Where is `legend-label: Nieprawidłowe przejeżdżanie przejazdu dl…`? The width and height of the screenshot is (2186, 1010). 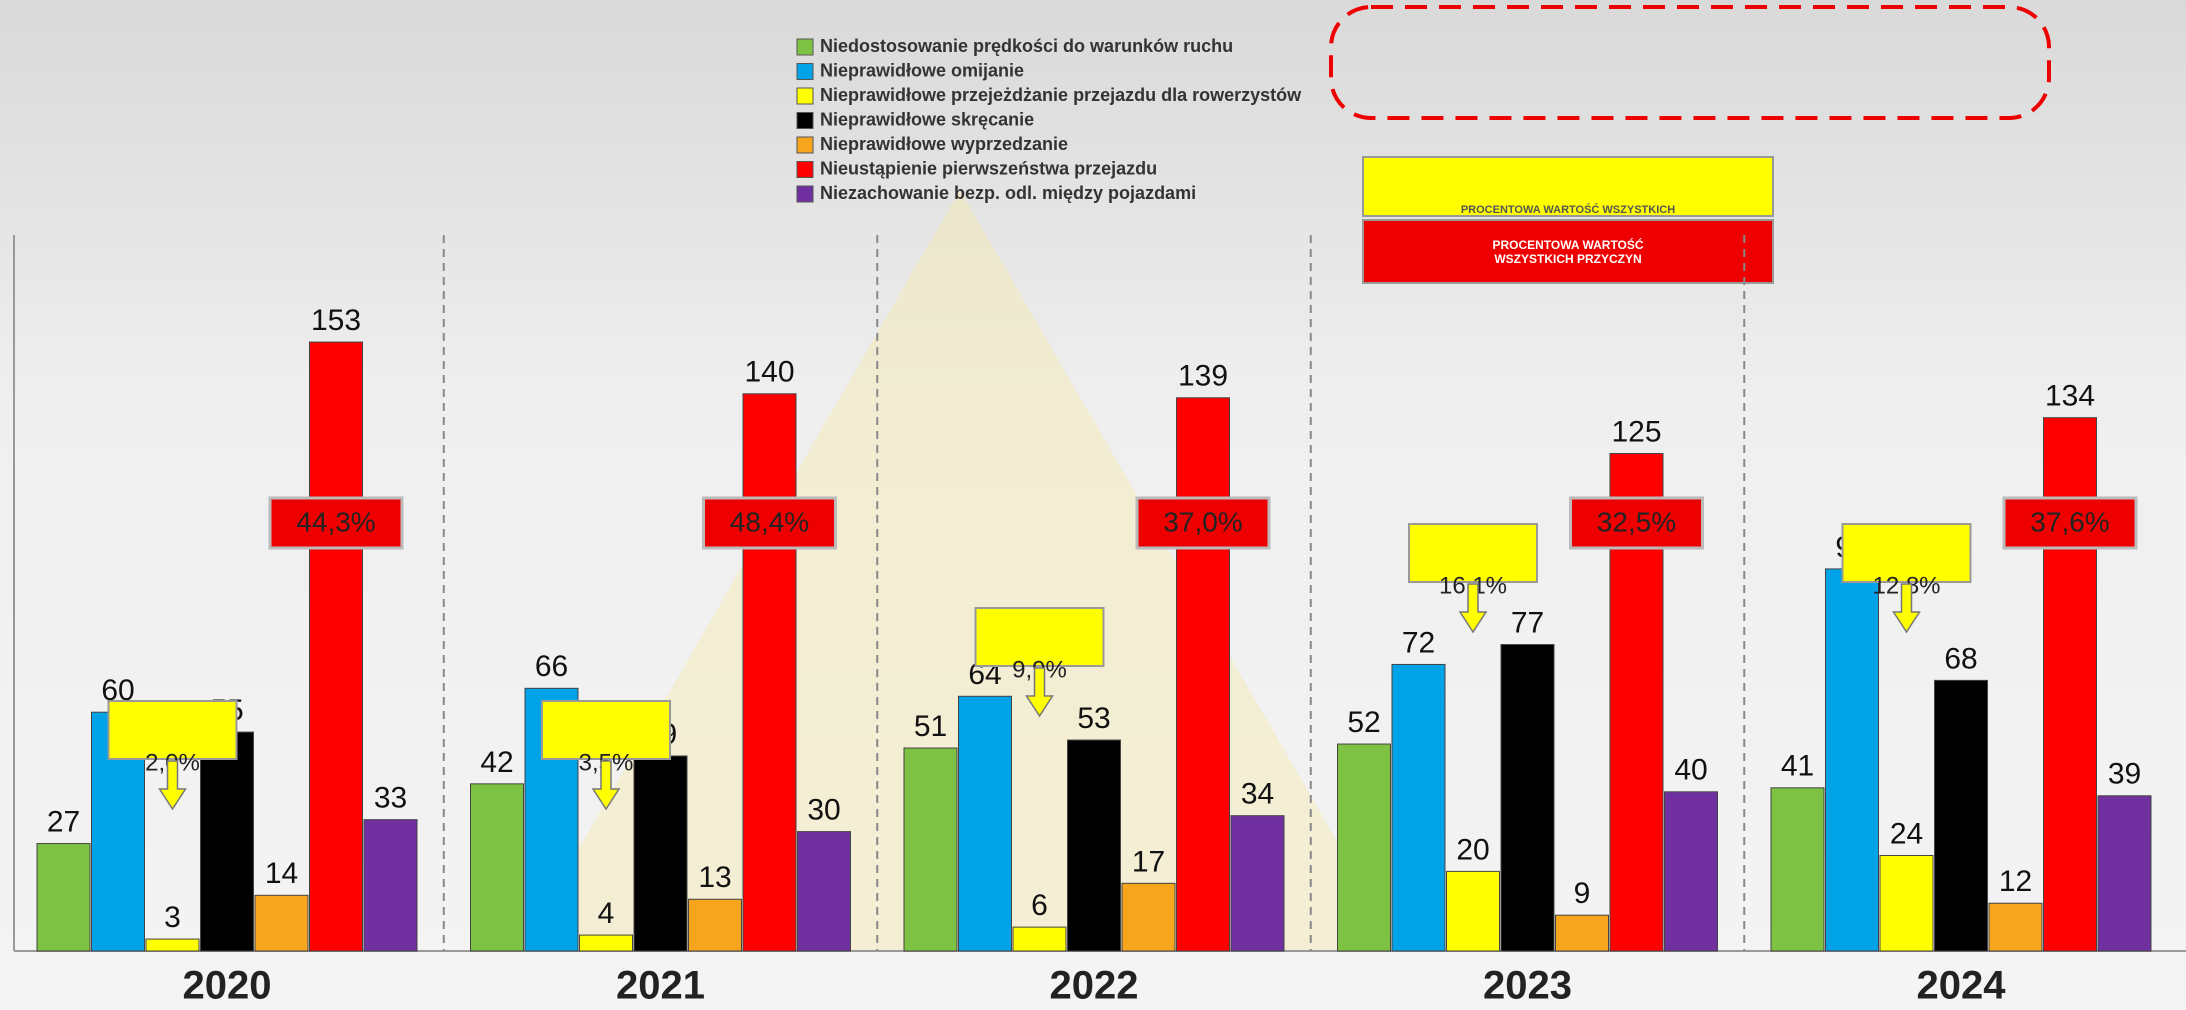 legend-label: Nieprawidłowe przejeżdżanie przejazdu dl… is located at coordinates (1061, 95).